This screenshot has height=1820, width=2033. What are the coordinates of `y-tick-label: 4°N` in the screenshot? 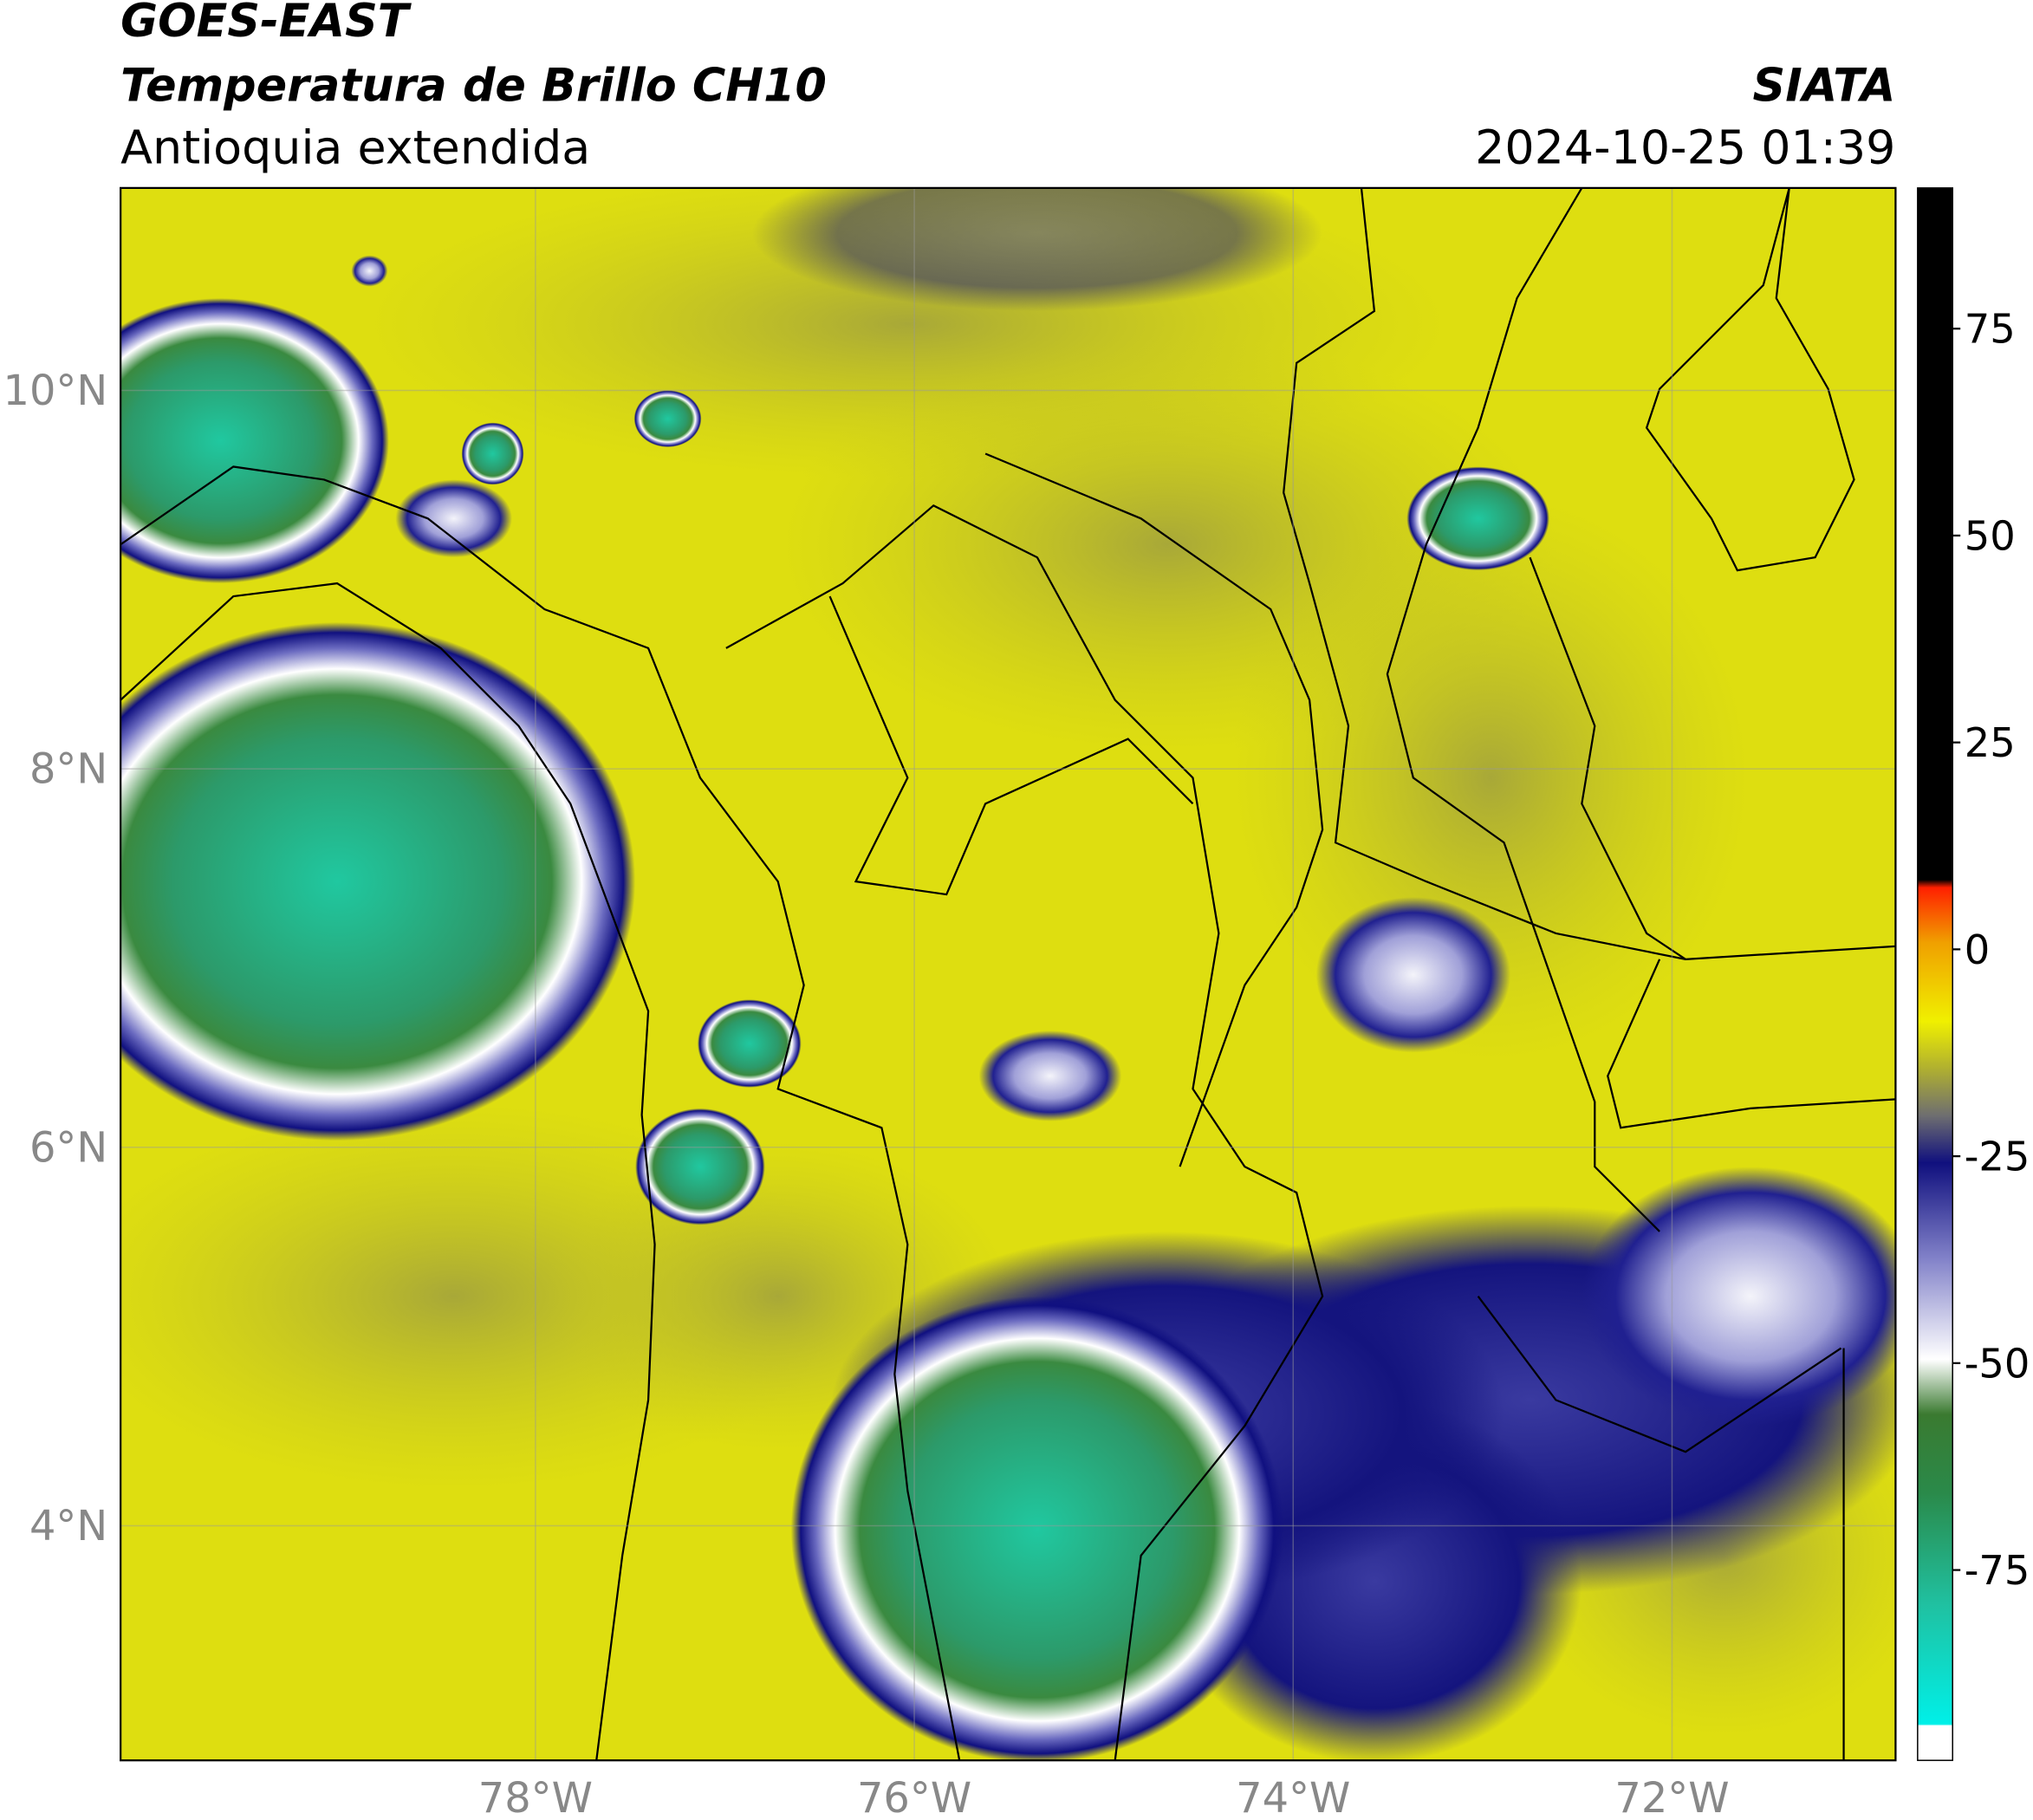 It's located at (68, 1526).